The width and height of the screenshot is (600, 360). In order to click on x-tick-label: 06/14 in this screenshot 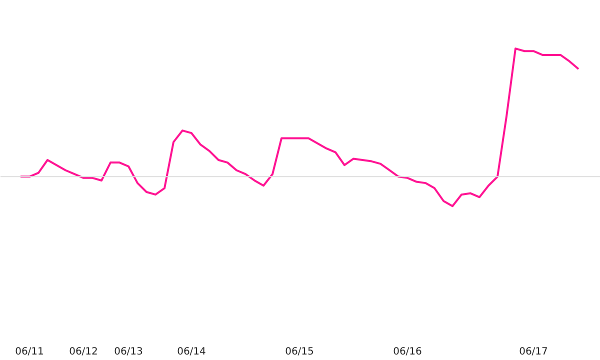, I will do `click(191, 352)`.